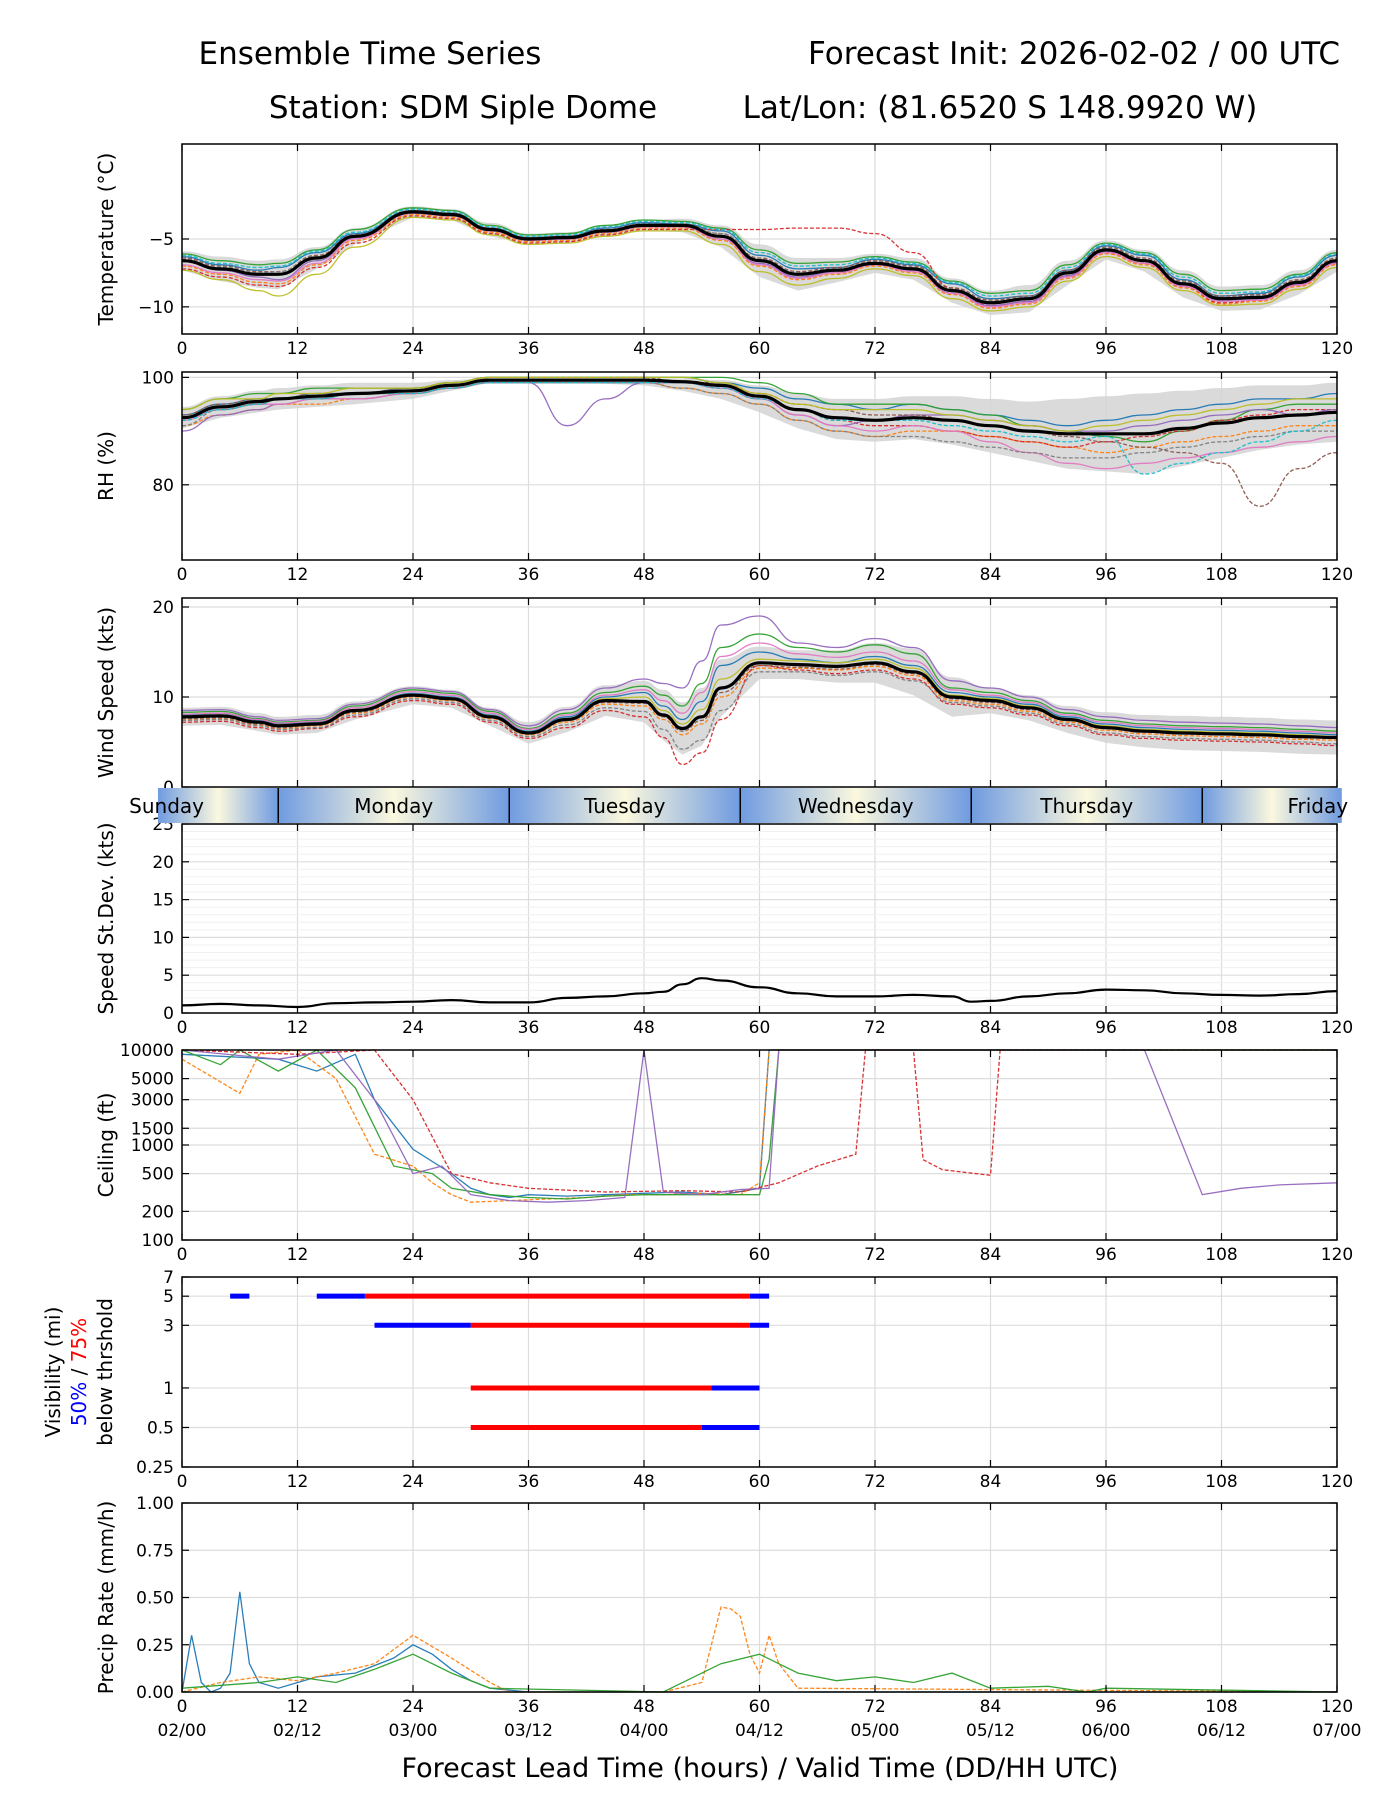  Describe the element at coordinates (158, 1241) in the screenshot. I see `y-tick-label: 100` at that location.